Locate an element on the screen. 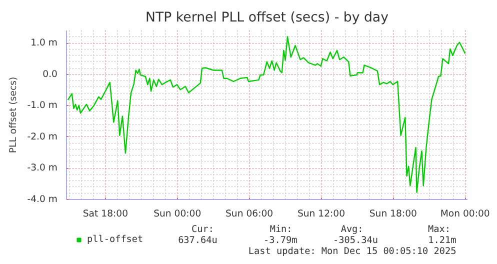  x-tick-label: Sun 06:00 is located at coordinates (250, 214).